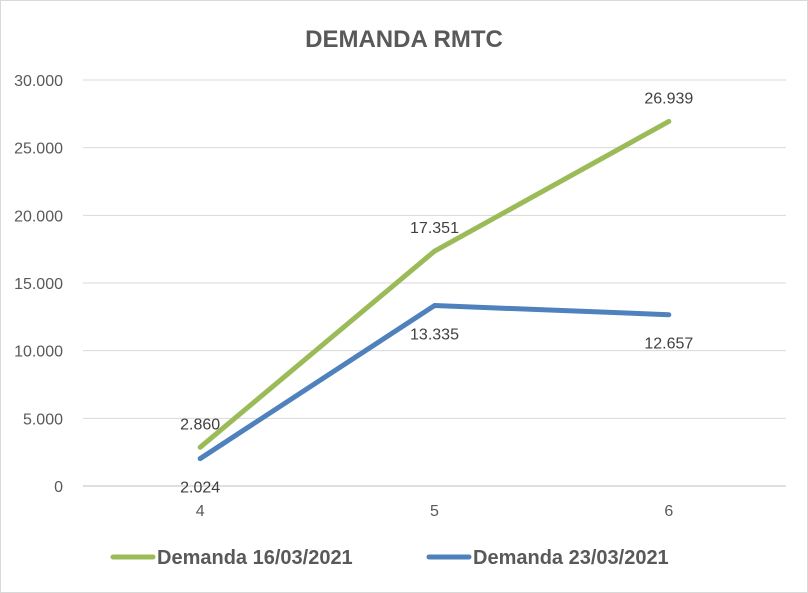 Image resolution: width=808 pixels, height=593 pixels. Describe the element at coordinates (668, 98) in the screenshot. I see `data-label: 26.939` at that location.